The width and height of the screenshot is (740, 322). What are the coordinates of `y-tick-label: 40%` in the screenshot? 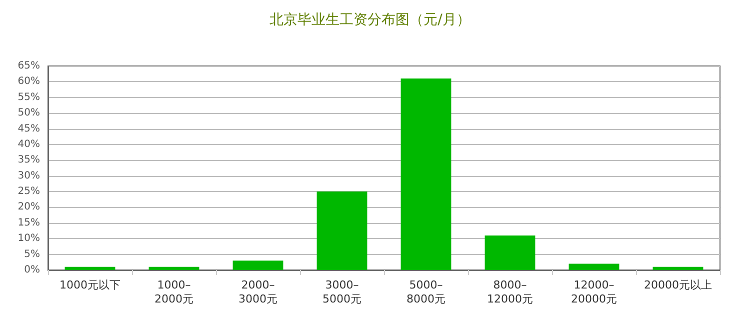 It's located at (29, 144).